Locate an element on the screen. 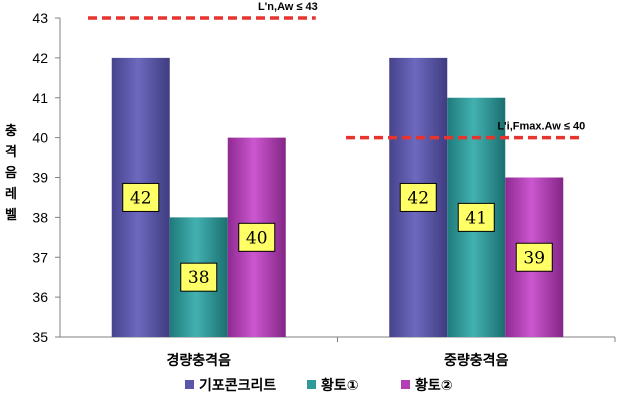 This screenshot has height=408, width=626. legend-label: 황토② is located at coordinates (434, 385).